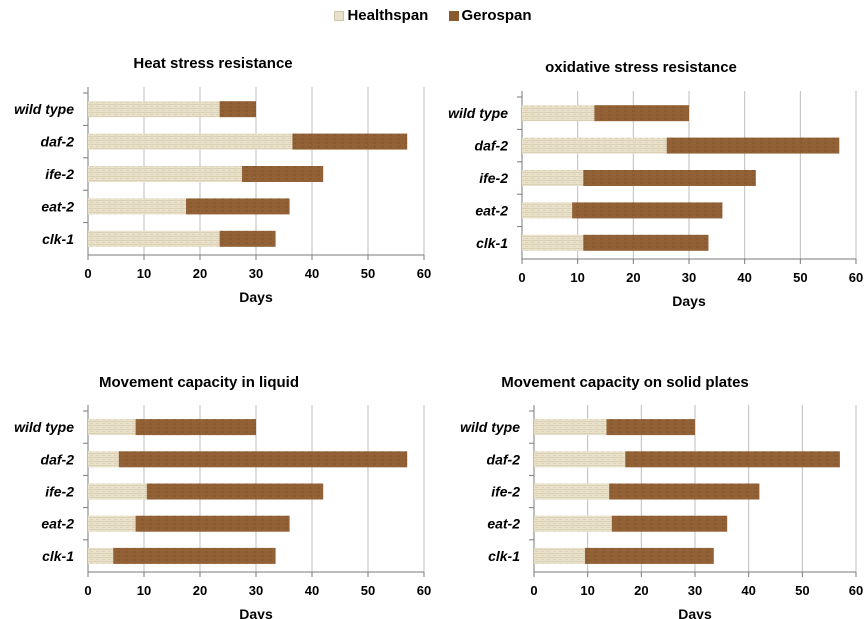 This screenshot has width=866, height=619. What do you see at coordinates (339, 15) in the screenshot?
I see `healthspan-swatch-icon` at bounding box center [339, 15].